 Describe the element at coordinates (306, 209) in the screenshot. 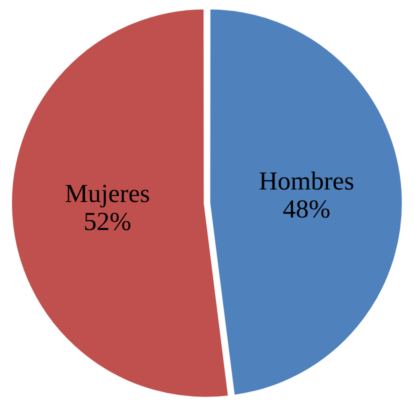

I see `data-label: 48%` at that location.